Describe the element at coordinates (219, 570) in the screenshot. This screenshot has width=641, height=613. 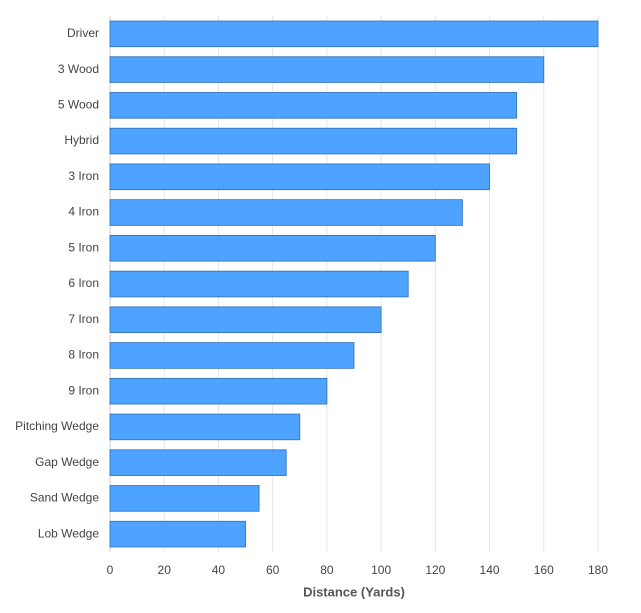
I see `x-tick-label: 40` at that location.